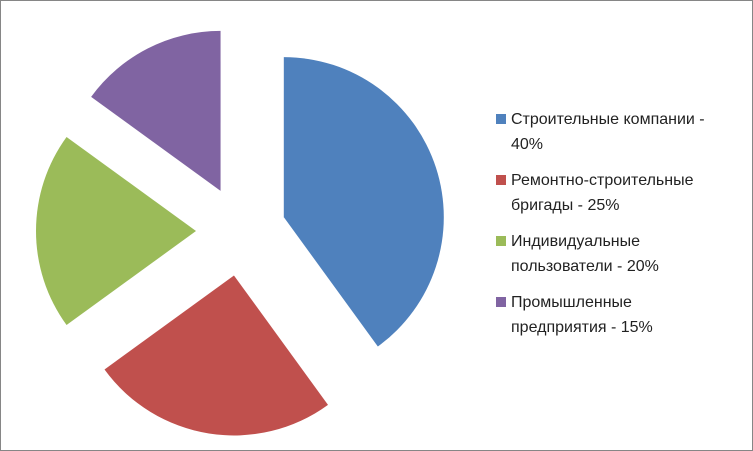 This screenshot has width=753, height=451. I want to click on legend-item: Промышленные предприятия - 15%, so click(603, 315).